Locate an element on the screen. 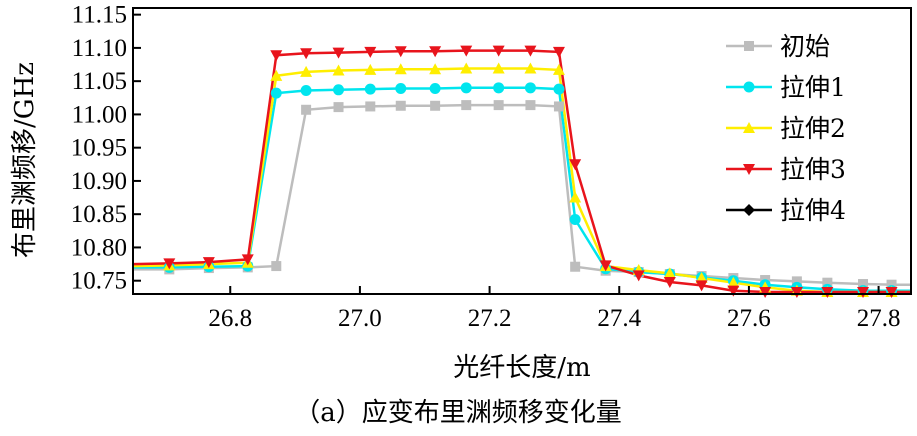 This screenshot has width=917, height=436. figure-caption: （a）应变布里渊频移变化量 is located at coordinates (458, 413).